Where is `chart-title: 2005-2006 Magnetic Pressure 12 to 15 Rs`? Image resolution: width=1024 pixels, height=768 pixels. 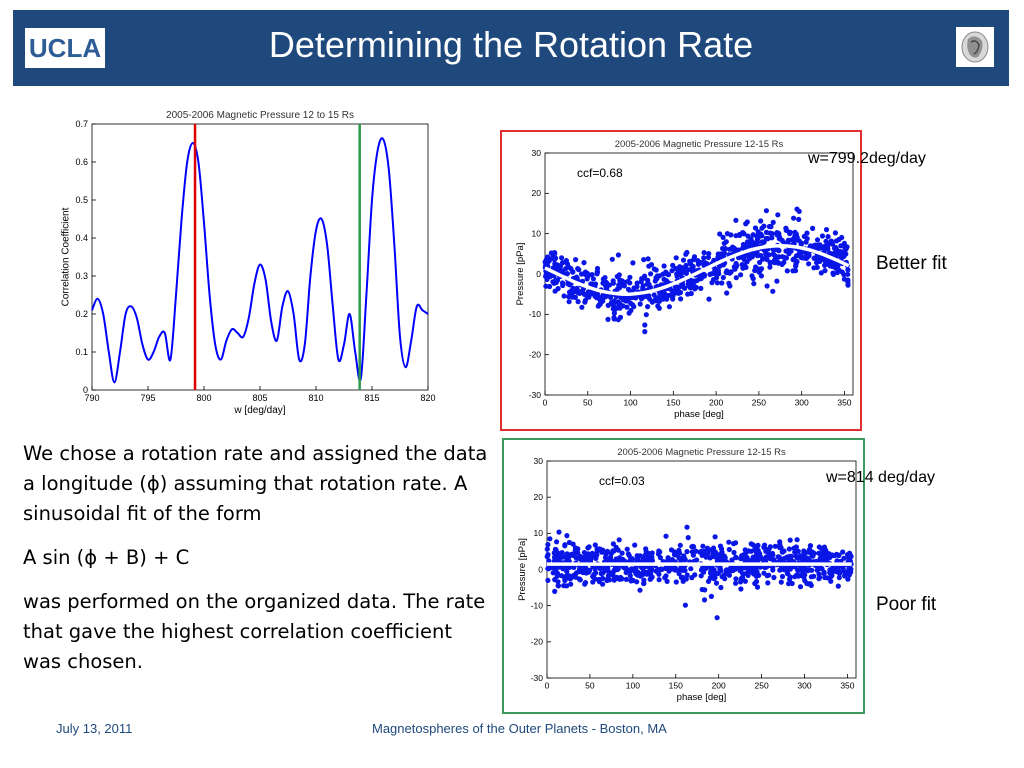 chart-title: 2005-2006 Magnetic Pressure 12 to 15 Rs is located at coordinates (260, 115).